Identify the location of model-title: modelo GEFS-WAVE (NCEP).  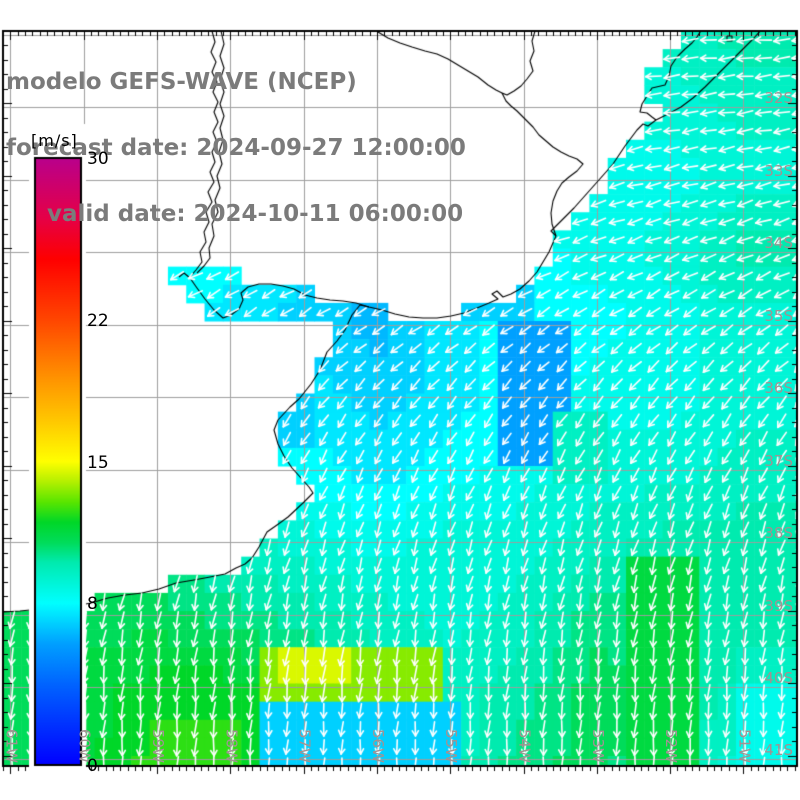
(181, 82).